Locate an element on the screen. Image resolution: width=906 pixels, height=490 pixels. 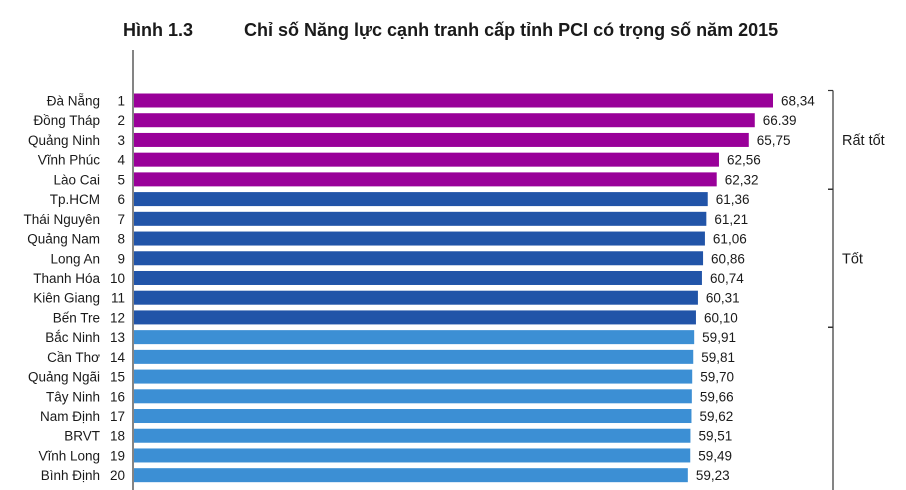
data-label: 61,36 is located at coordinates (733, 199).